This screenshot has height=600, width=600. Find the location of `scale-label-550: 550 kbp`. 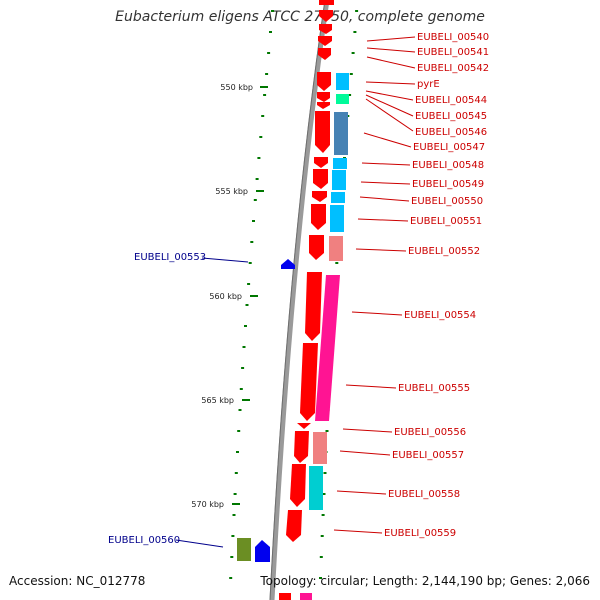

scale-label-550: 550 kbp is located at coordinates (236, 87).